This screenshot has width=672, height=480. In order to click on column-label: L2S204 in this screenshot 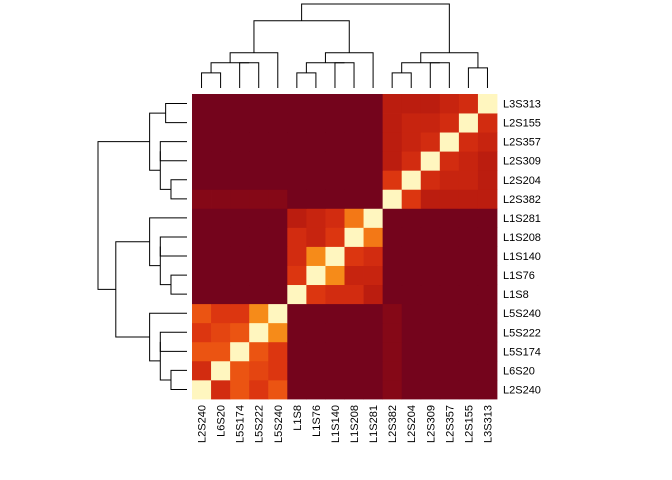, I will do `click(412, 424)`.